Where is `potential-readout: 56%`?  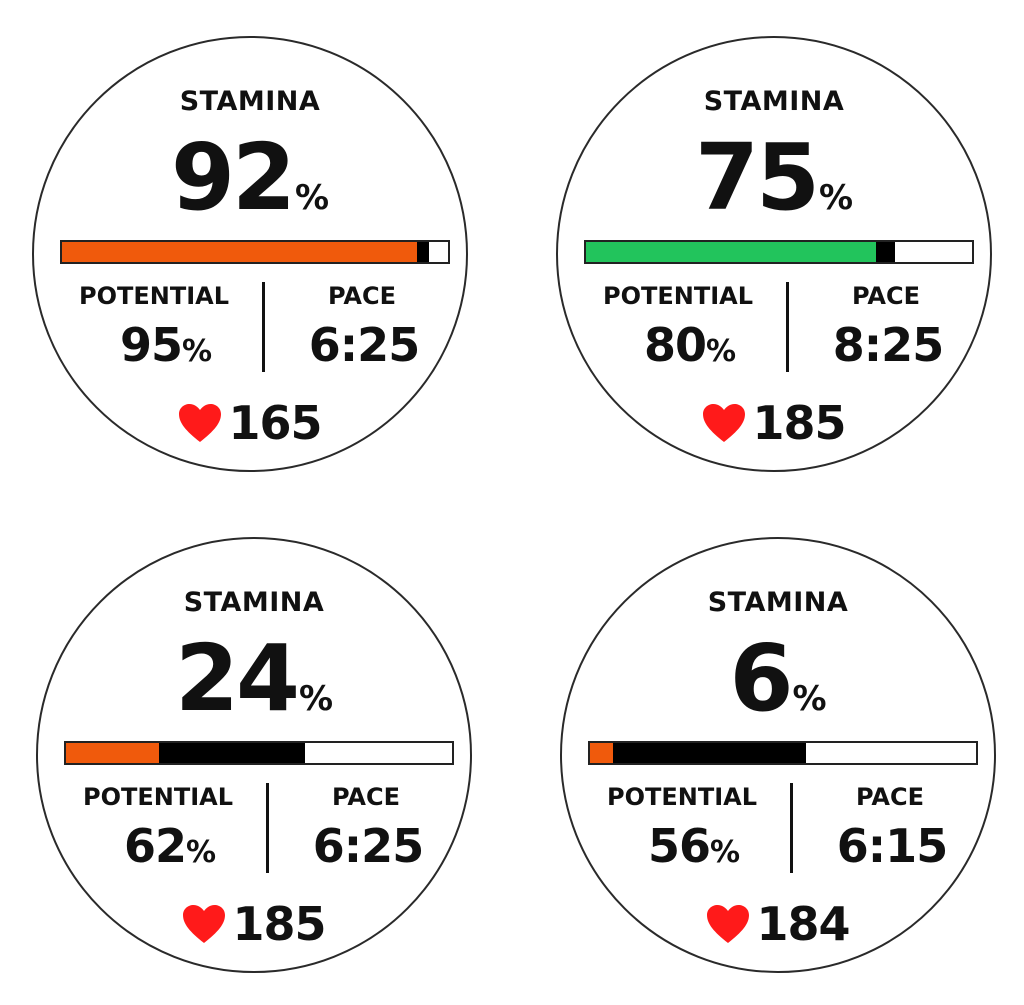
potential-readout: 56% is located at coordinates (694, 846).